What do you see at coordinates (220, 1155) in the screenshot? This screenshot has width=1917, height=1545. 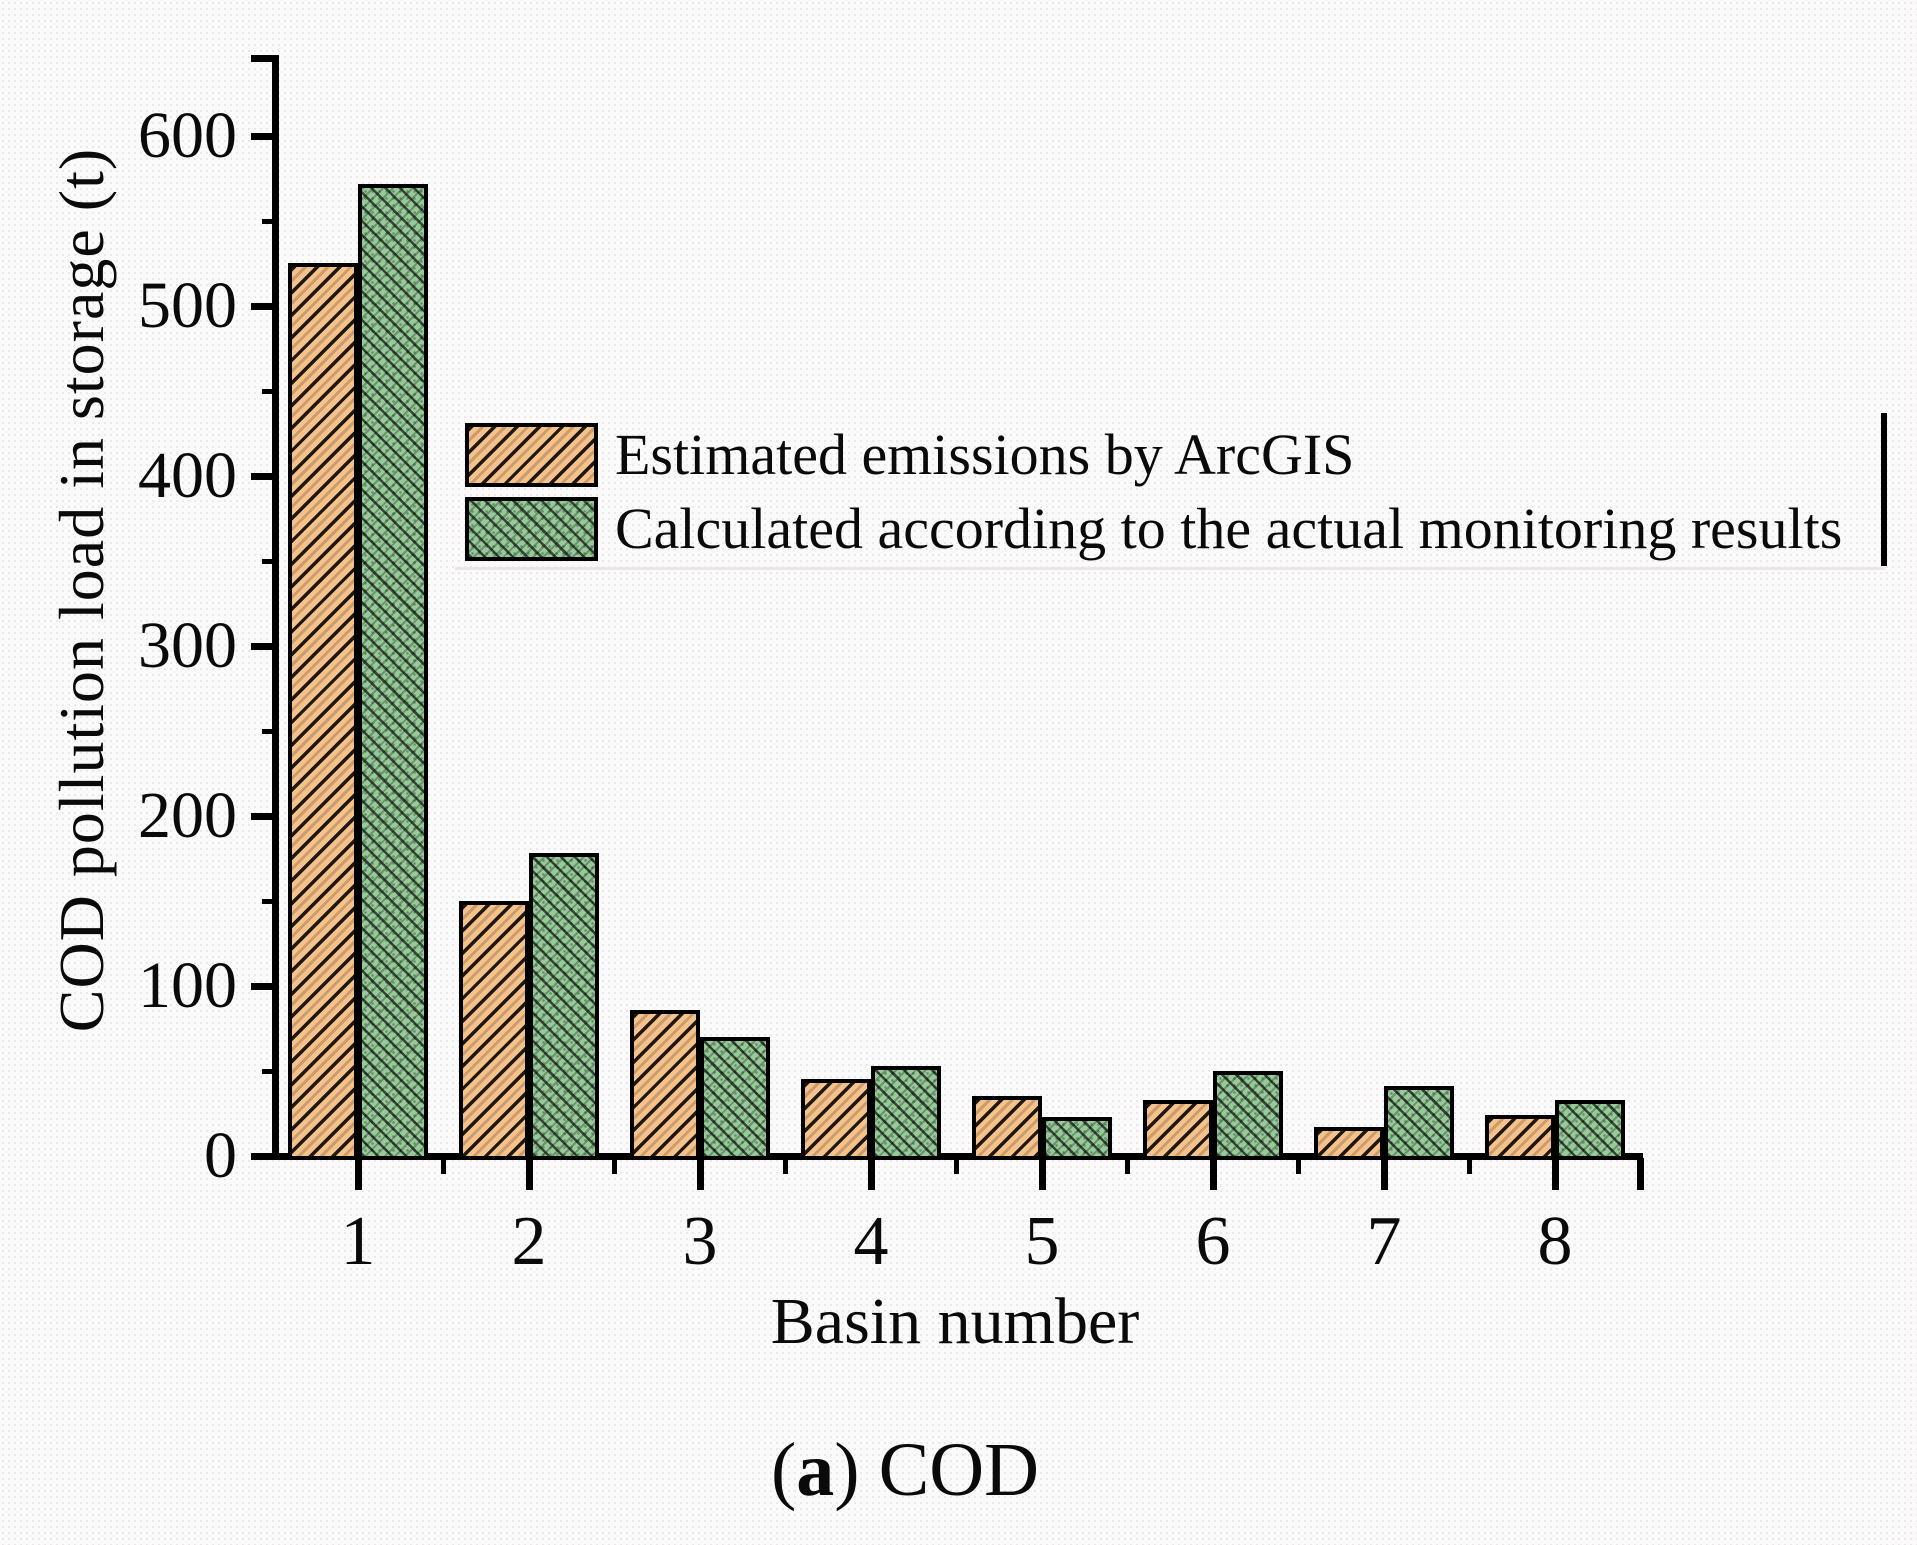 I see `y-tick-label-0: 0` at bounding box center [220, 1155].